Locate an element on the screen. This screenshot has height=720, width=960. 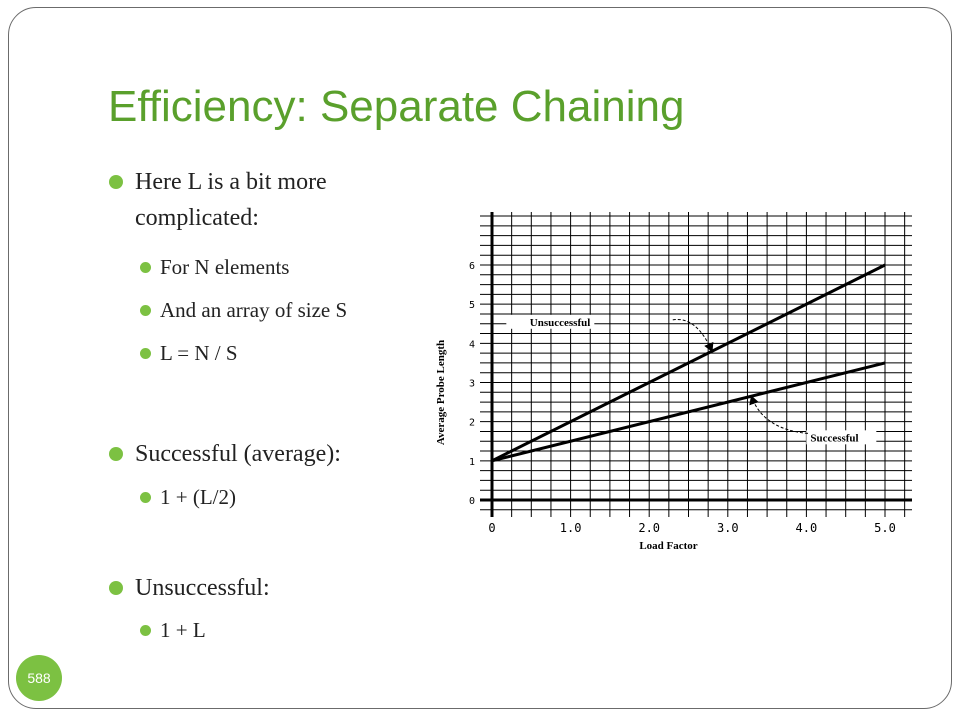
y-tick-label: 2 is located at coordinates (472, 423).